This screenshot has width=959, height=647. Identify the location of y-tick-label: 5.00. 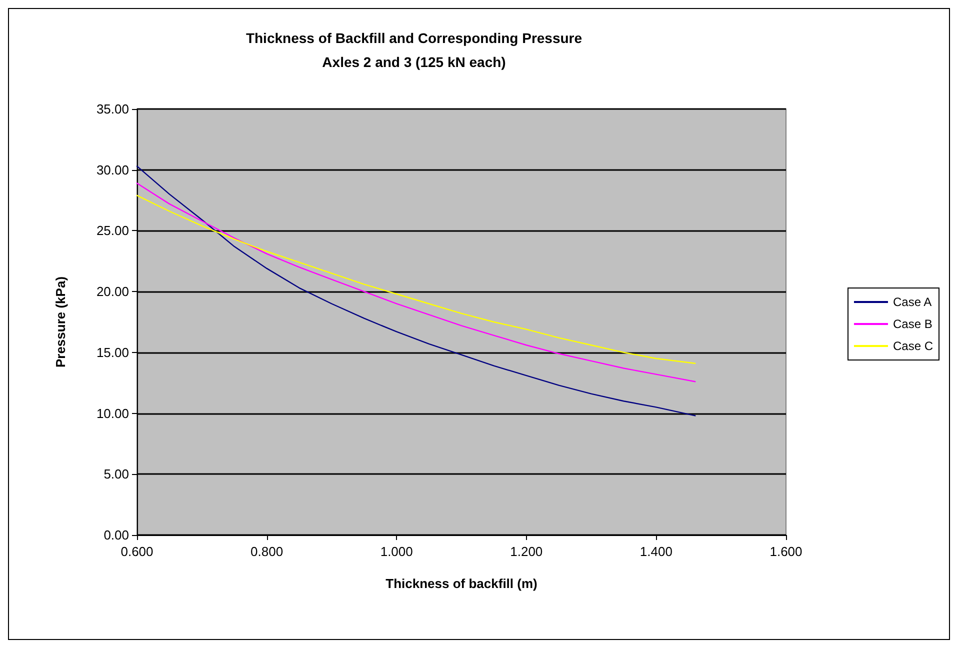
(116, 474).